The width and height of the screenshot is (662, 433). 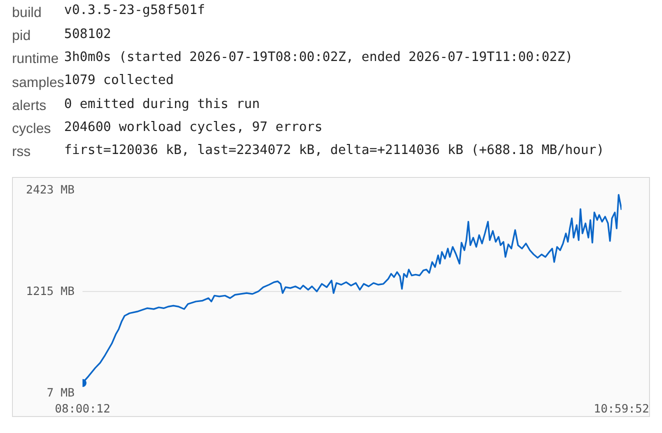 I want to click on text: build, so click(x=27, y=12).